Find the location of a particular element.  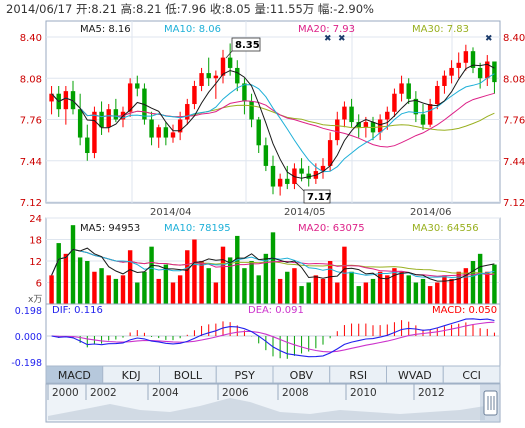

event-marker-icons: ✖ ✖ ✖ is located at coordinates (408, 39).